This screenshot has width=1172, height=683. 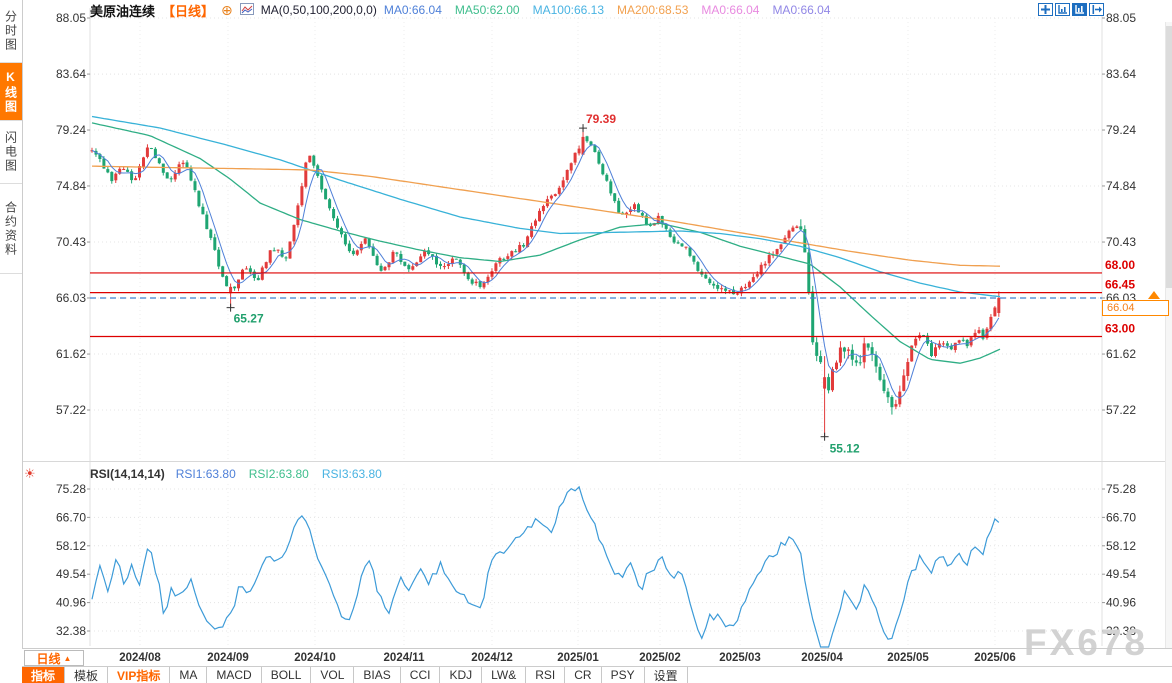 I want to click on bar-chart-icon, so click(x=1079, y=9).